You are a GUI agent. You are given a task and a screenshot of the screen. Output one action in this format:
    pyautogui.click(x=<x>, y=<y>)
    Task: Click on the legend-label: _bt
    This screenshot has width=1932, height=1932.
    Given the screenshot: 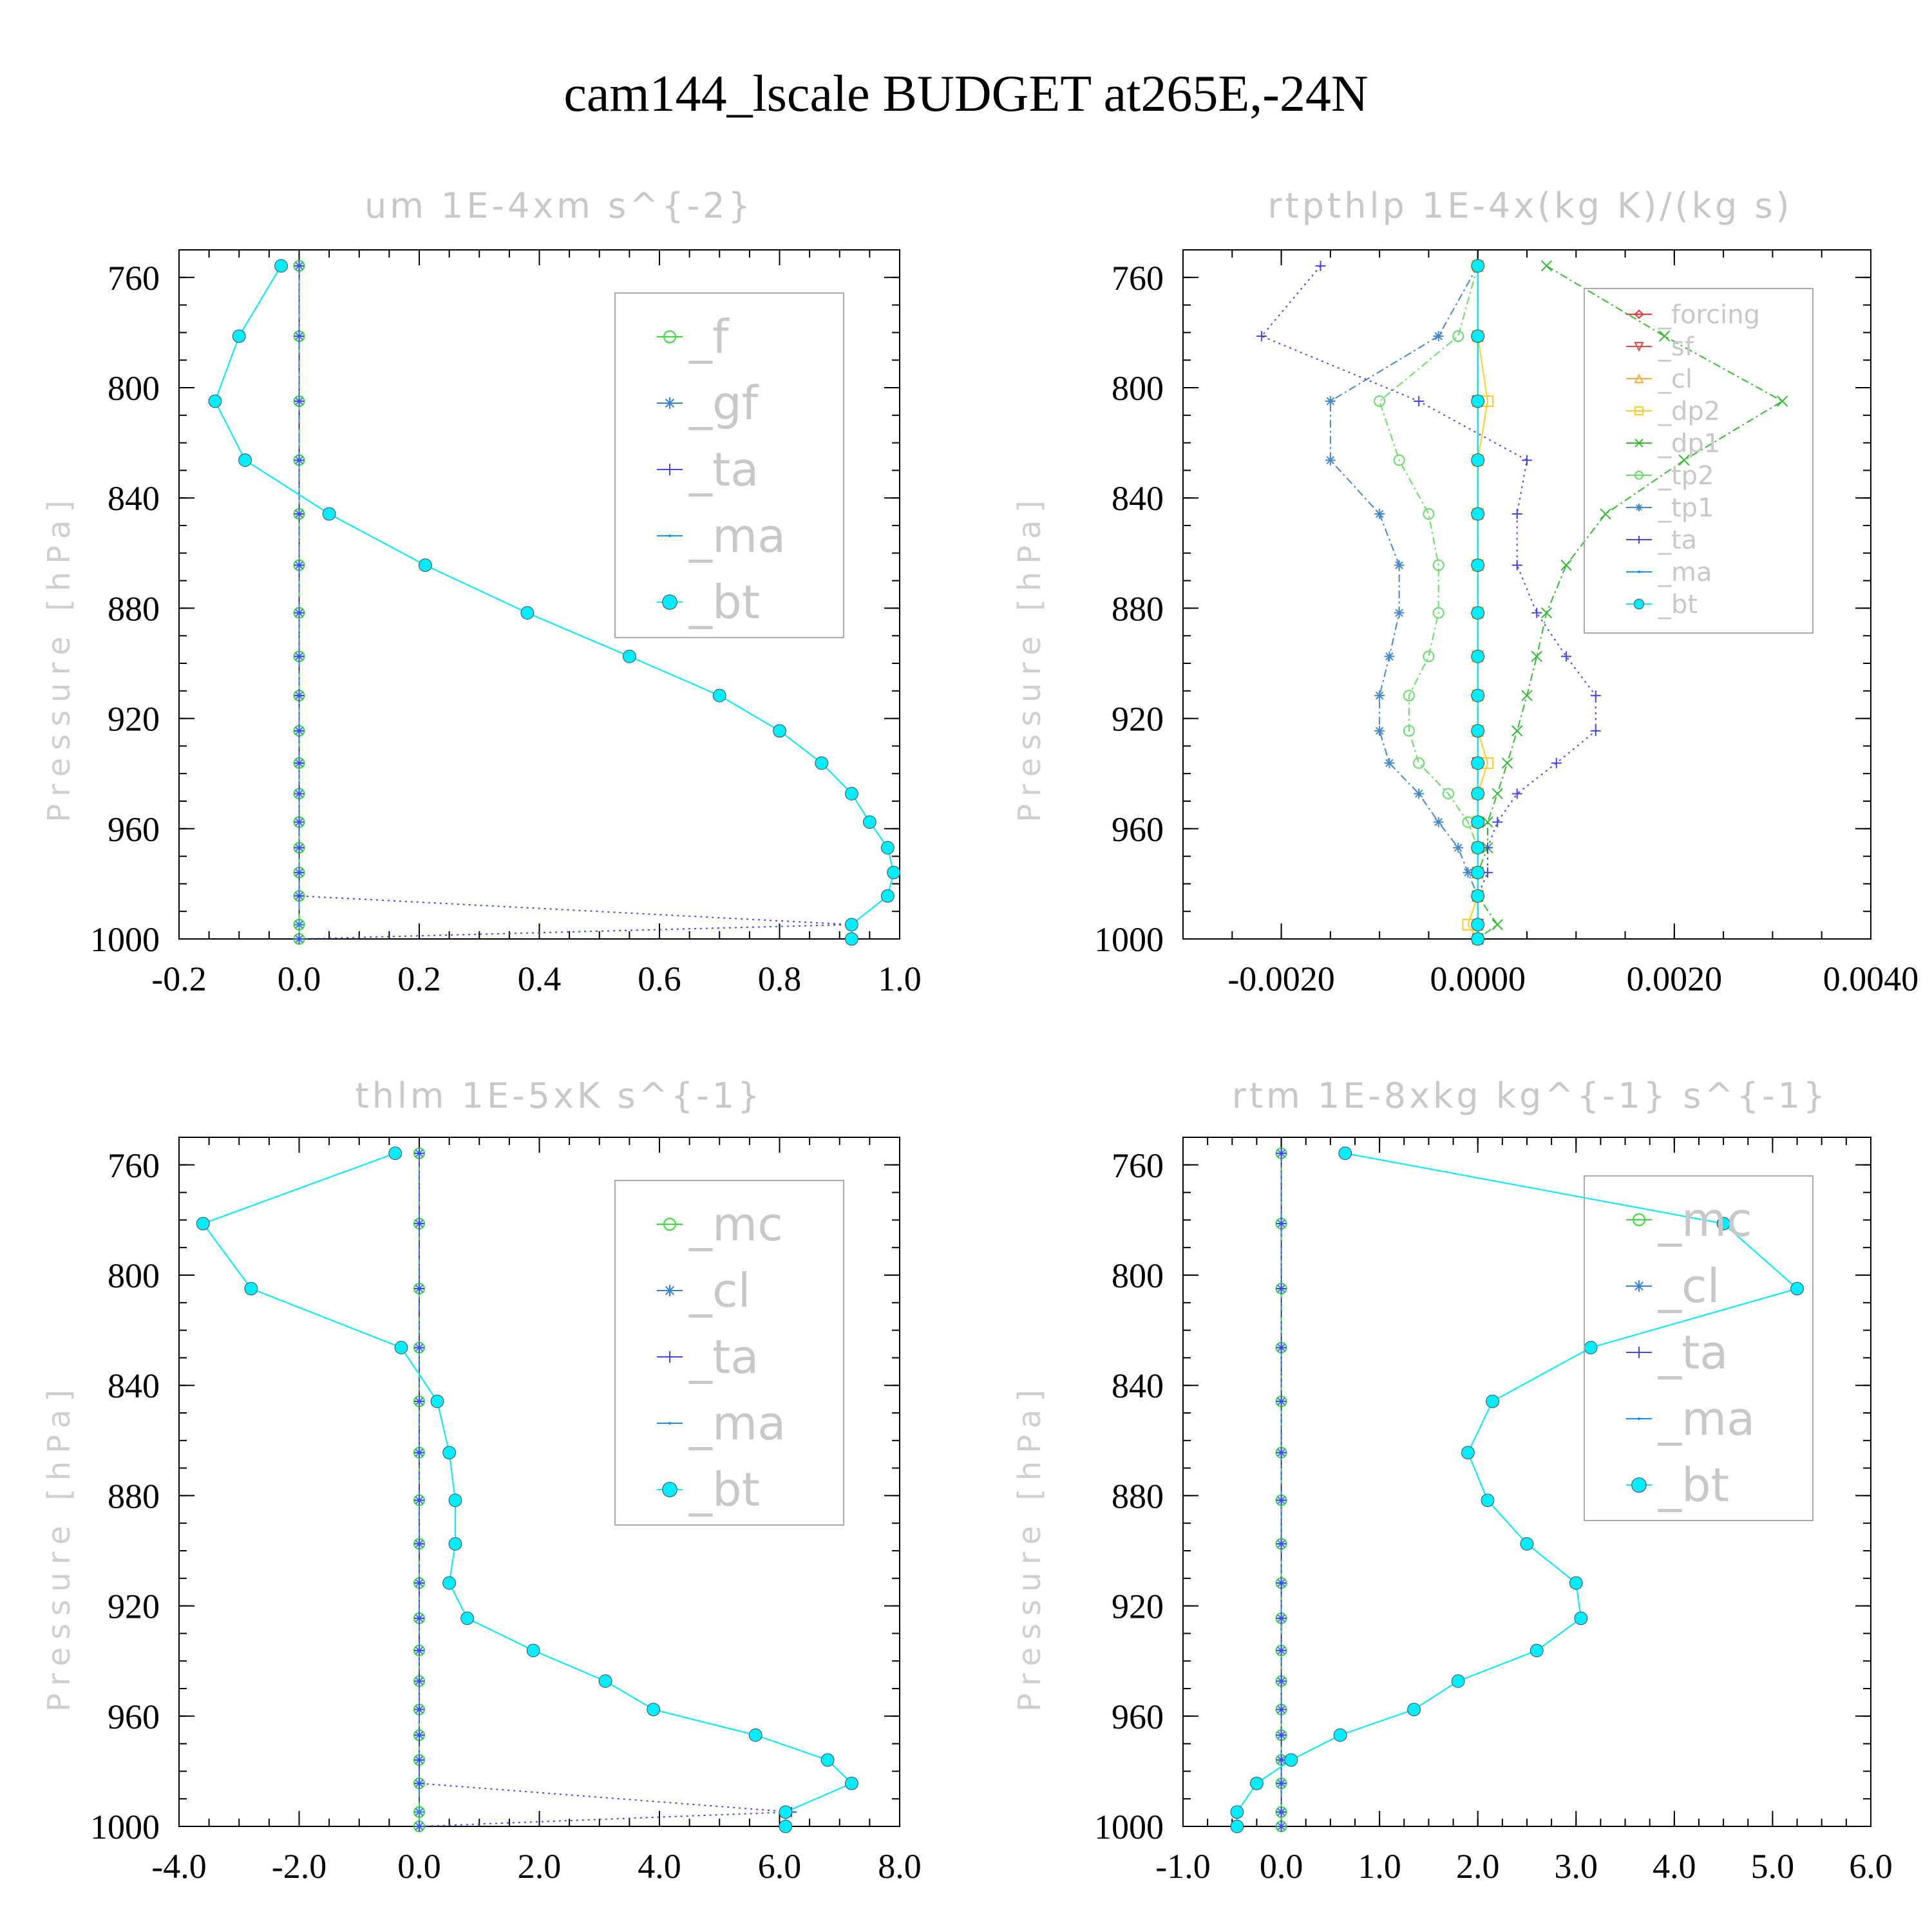 What is the action you would take?
    pyautogui.click(x=1694, y=1485)
    